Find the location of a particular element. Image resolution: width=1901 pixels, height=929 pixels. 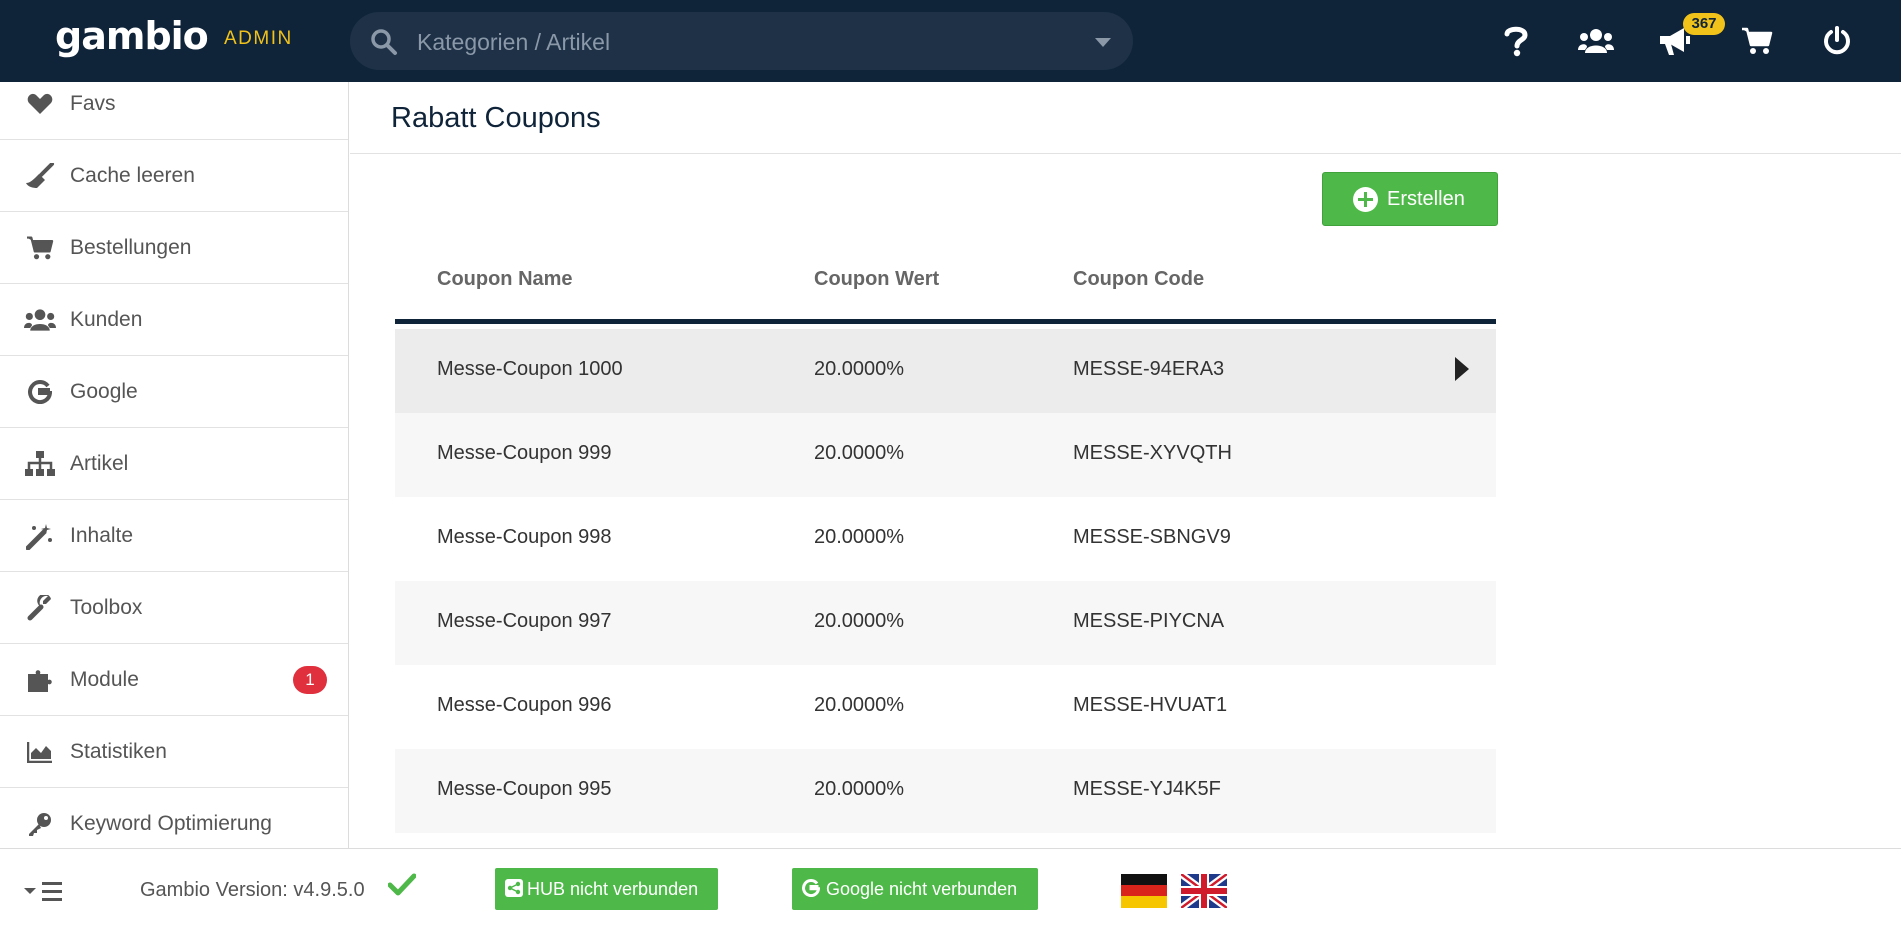

sidebar-item-label: Toolbox is located at coordinates (106, 607).